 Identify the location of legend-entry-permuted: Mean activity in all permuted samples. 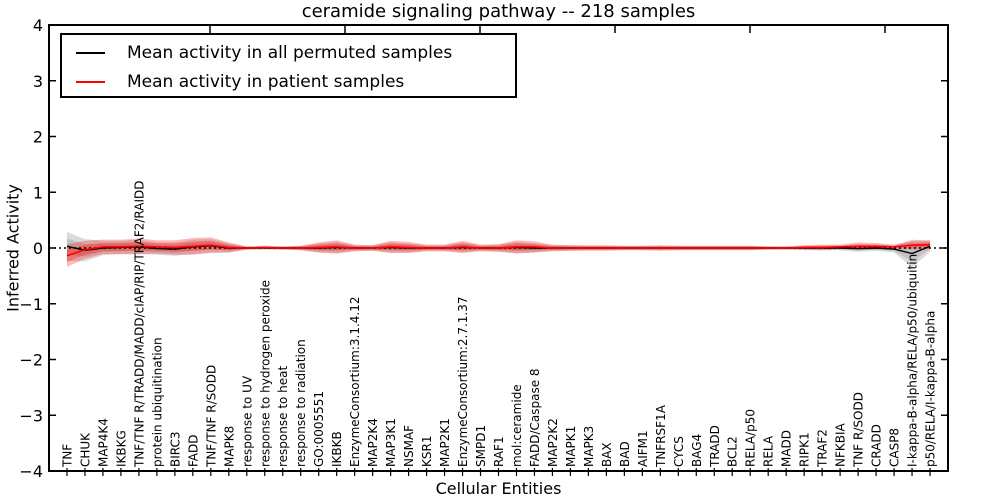
(295, 52).